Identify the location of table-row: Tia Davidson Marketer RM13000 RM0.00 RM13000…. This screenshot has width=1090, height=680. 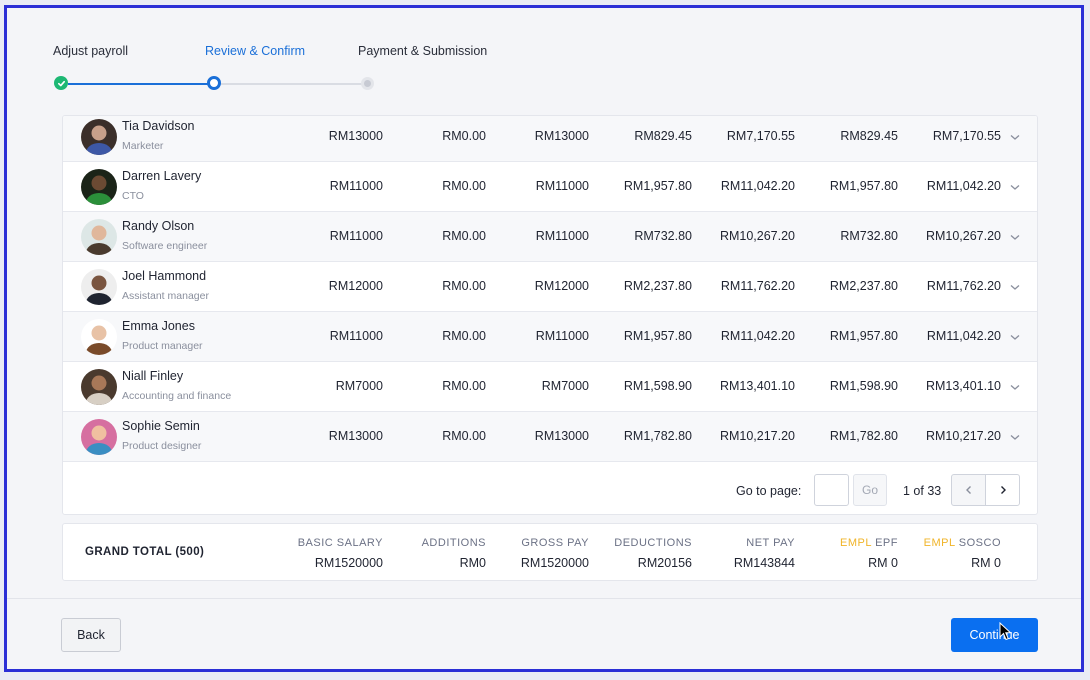
(550, 139).